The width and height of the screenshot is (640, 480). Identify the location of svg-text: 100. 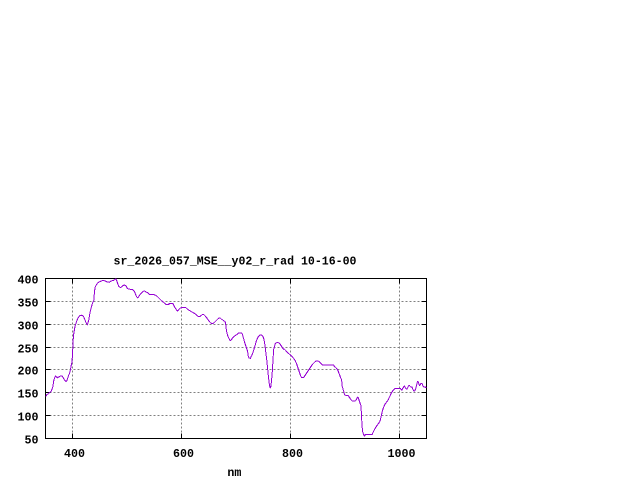
(28, 418).